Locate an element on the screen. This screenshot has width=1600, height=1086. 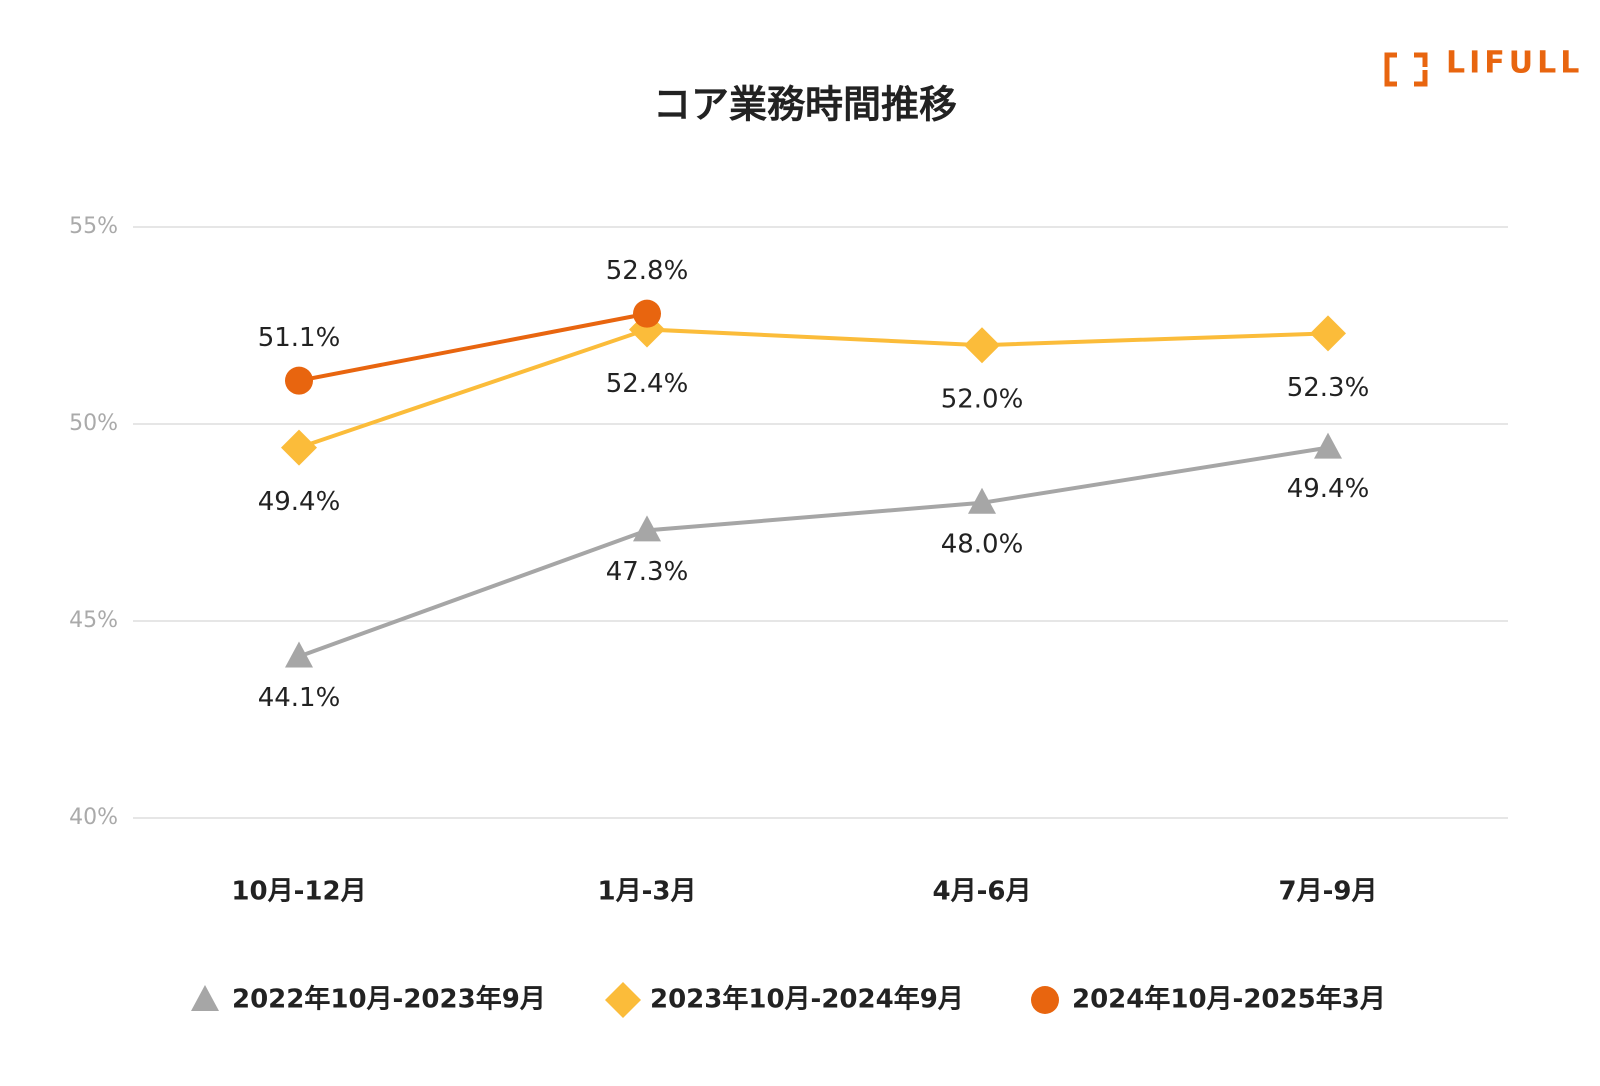
x-tick-label: 4月-6月 is located at coordinates (982, 892).